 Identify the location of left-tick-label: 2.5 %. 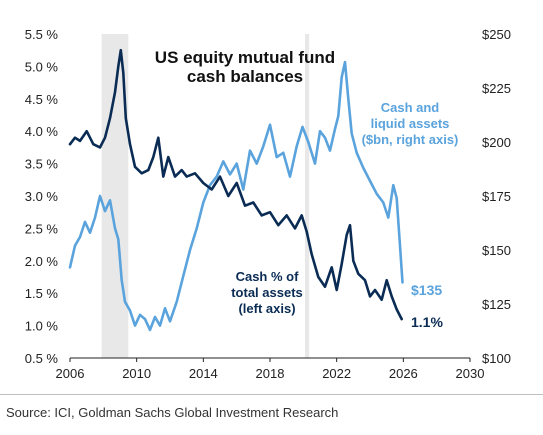
(42, 228).